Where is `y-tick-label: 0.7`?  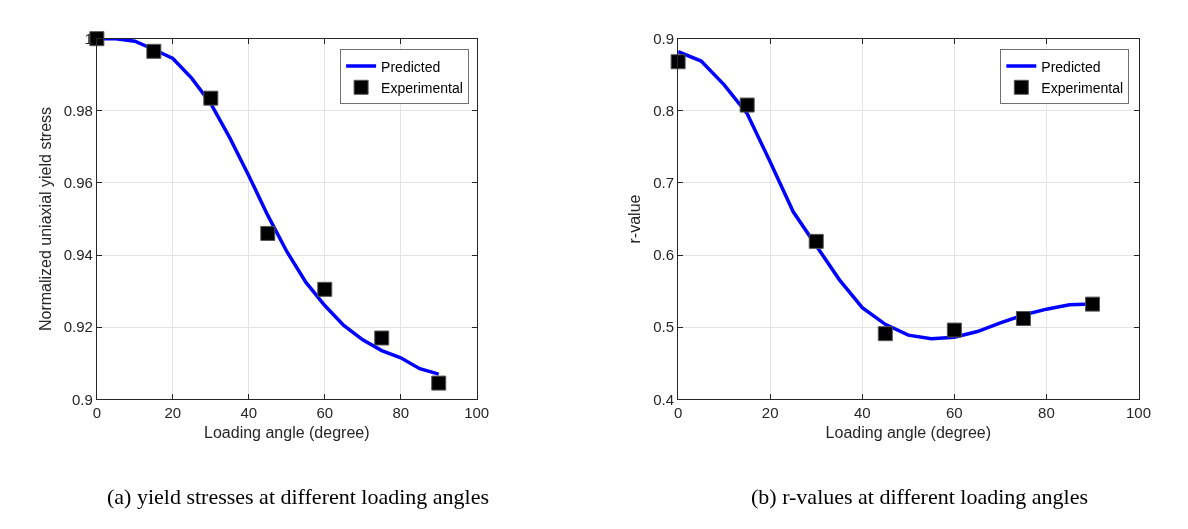
y-tick-label: 0.7 is located at coordinates (664, 183).